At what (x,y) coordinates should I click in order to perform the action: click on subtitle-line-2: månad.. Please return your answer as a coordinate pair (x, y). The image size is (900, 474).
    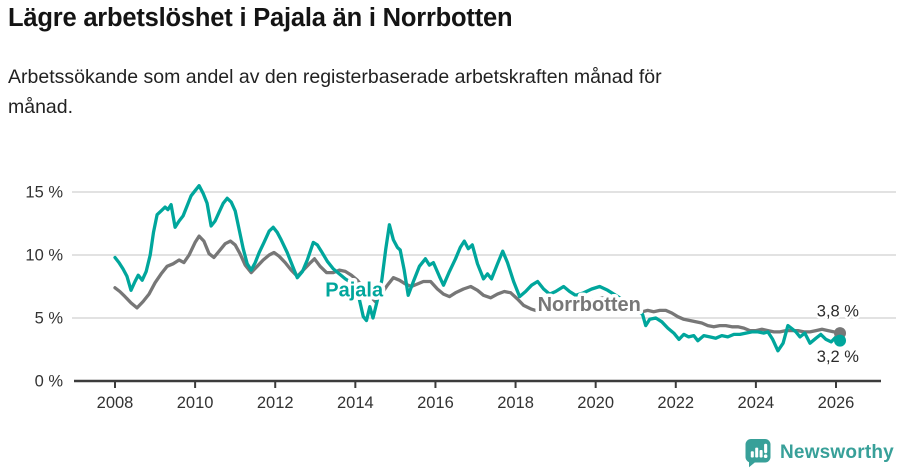
    Looking at the image, I should click on (41, 107).